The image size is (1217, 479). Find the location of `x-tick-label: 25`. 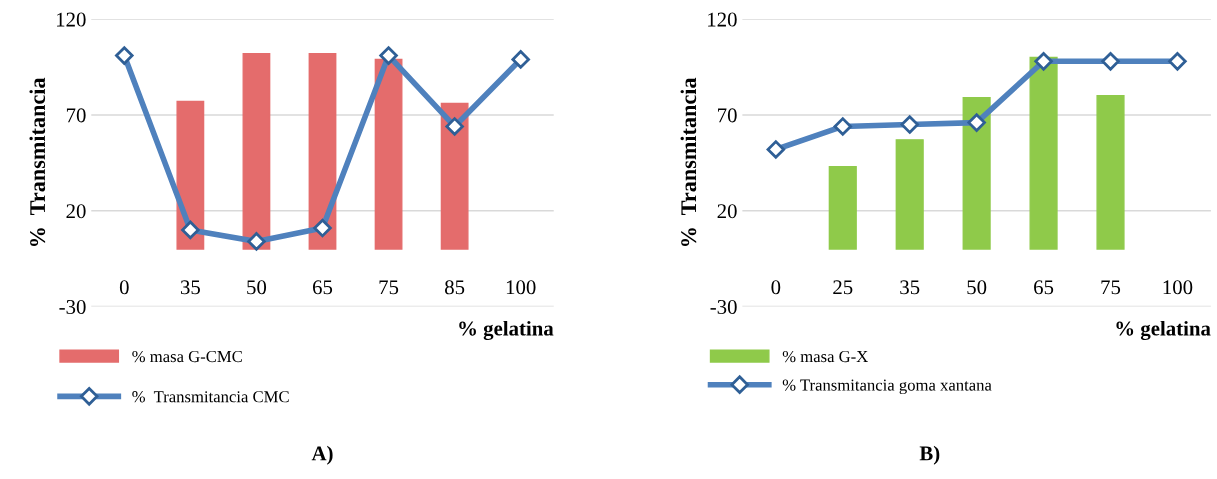

x-tick-label: 25 is located at coordinates (843, 287).